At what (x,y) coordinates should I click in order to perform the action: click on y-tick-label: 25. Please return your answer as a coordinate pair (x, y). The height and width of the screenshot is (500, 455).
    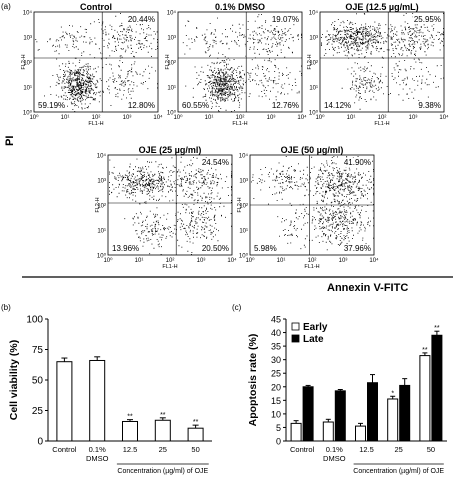
    Looking at the image, I should click on (276, 374).